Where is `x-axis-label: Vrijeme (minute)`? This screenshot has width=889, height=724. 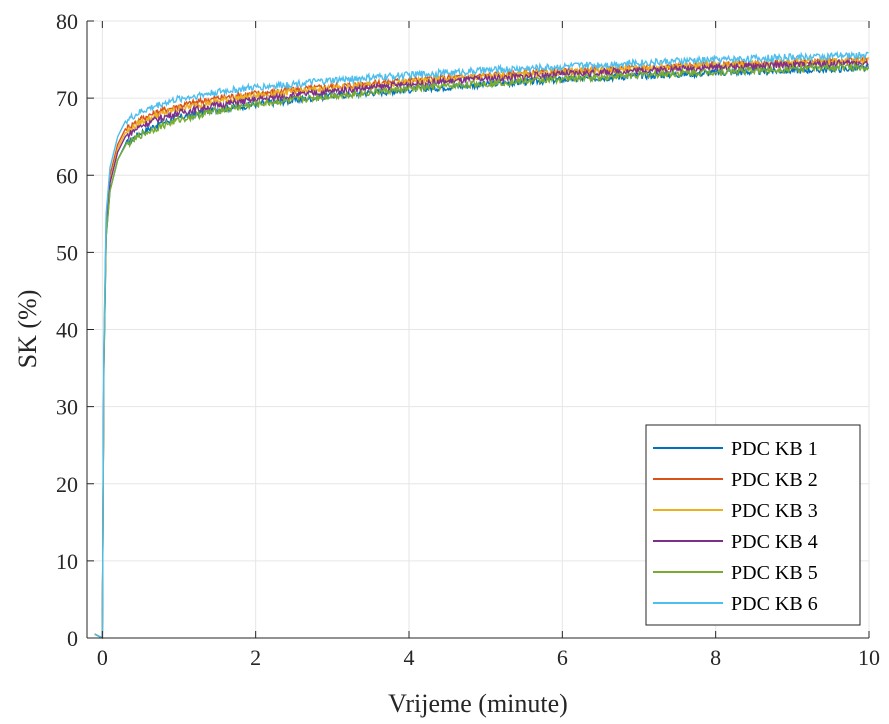 x-axis-label: Vrijeme (minute) is located at coordinates (478, 703).